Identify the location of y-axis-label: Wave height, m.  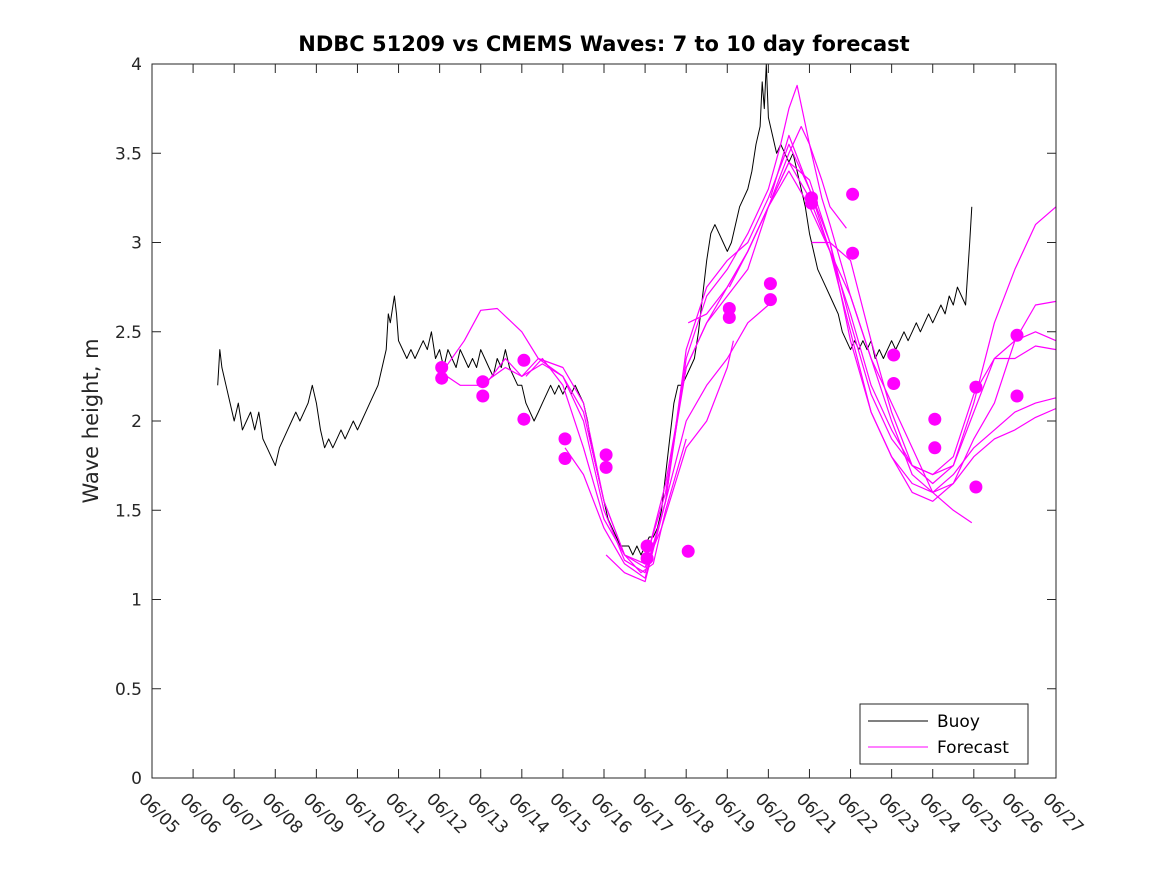
(91, 420).